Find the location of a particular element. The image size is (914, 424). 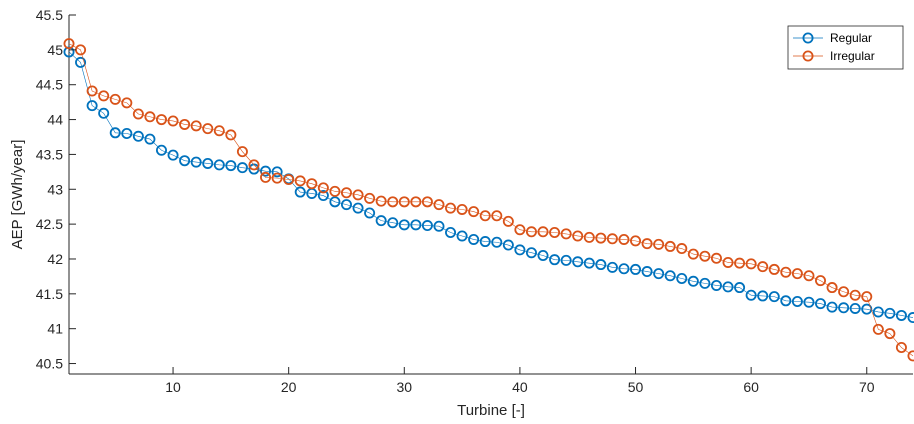

x-tick-label: 30 is located at coordinates (404, 387).